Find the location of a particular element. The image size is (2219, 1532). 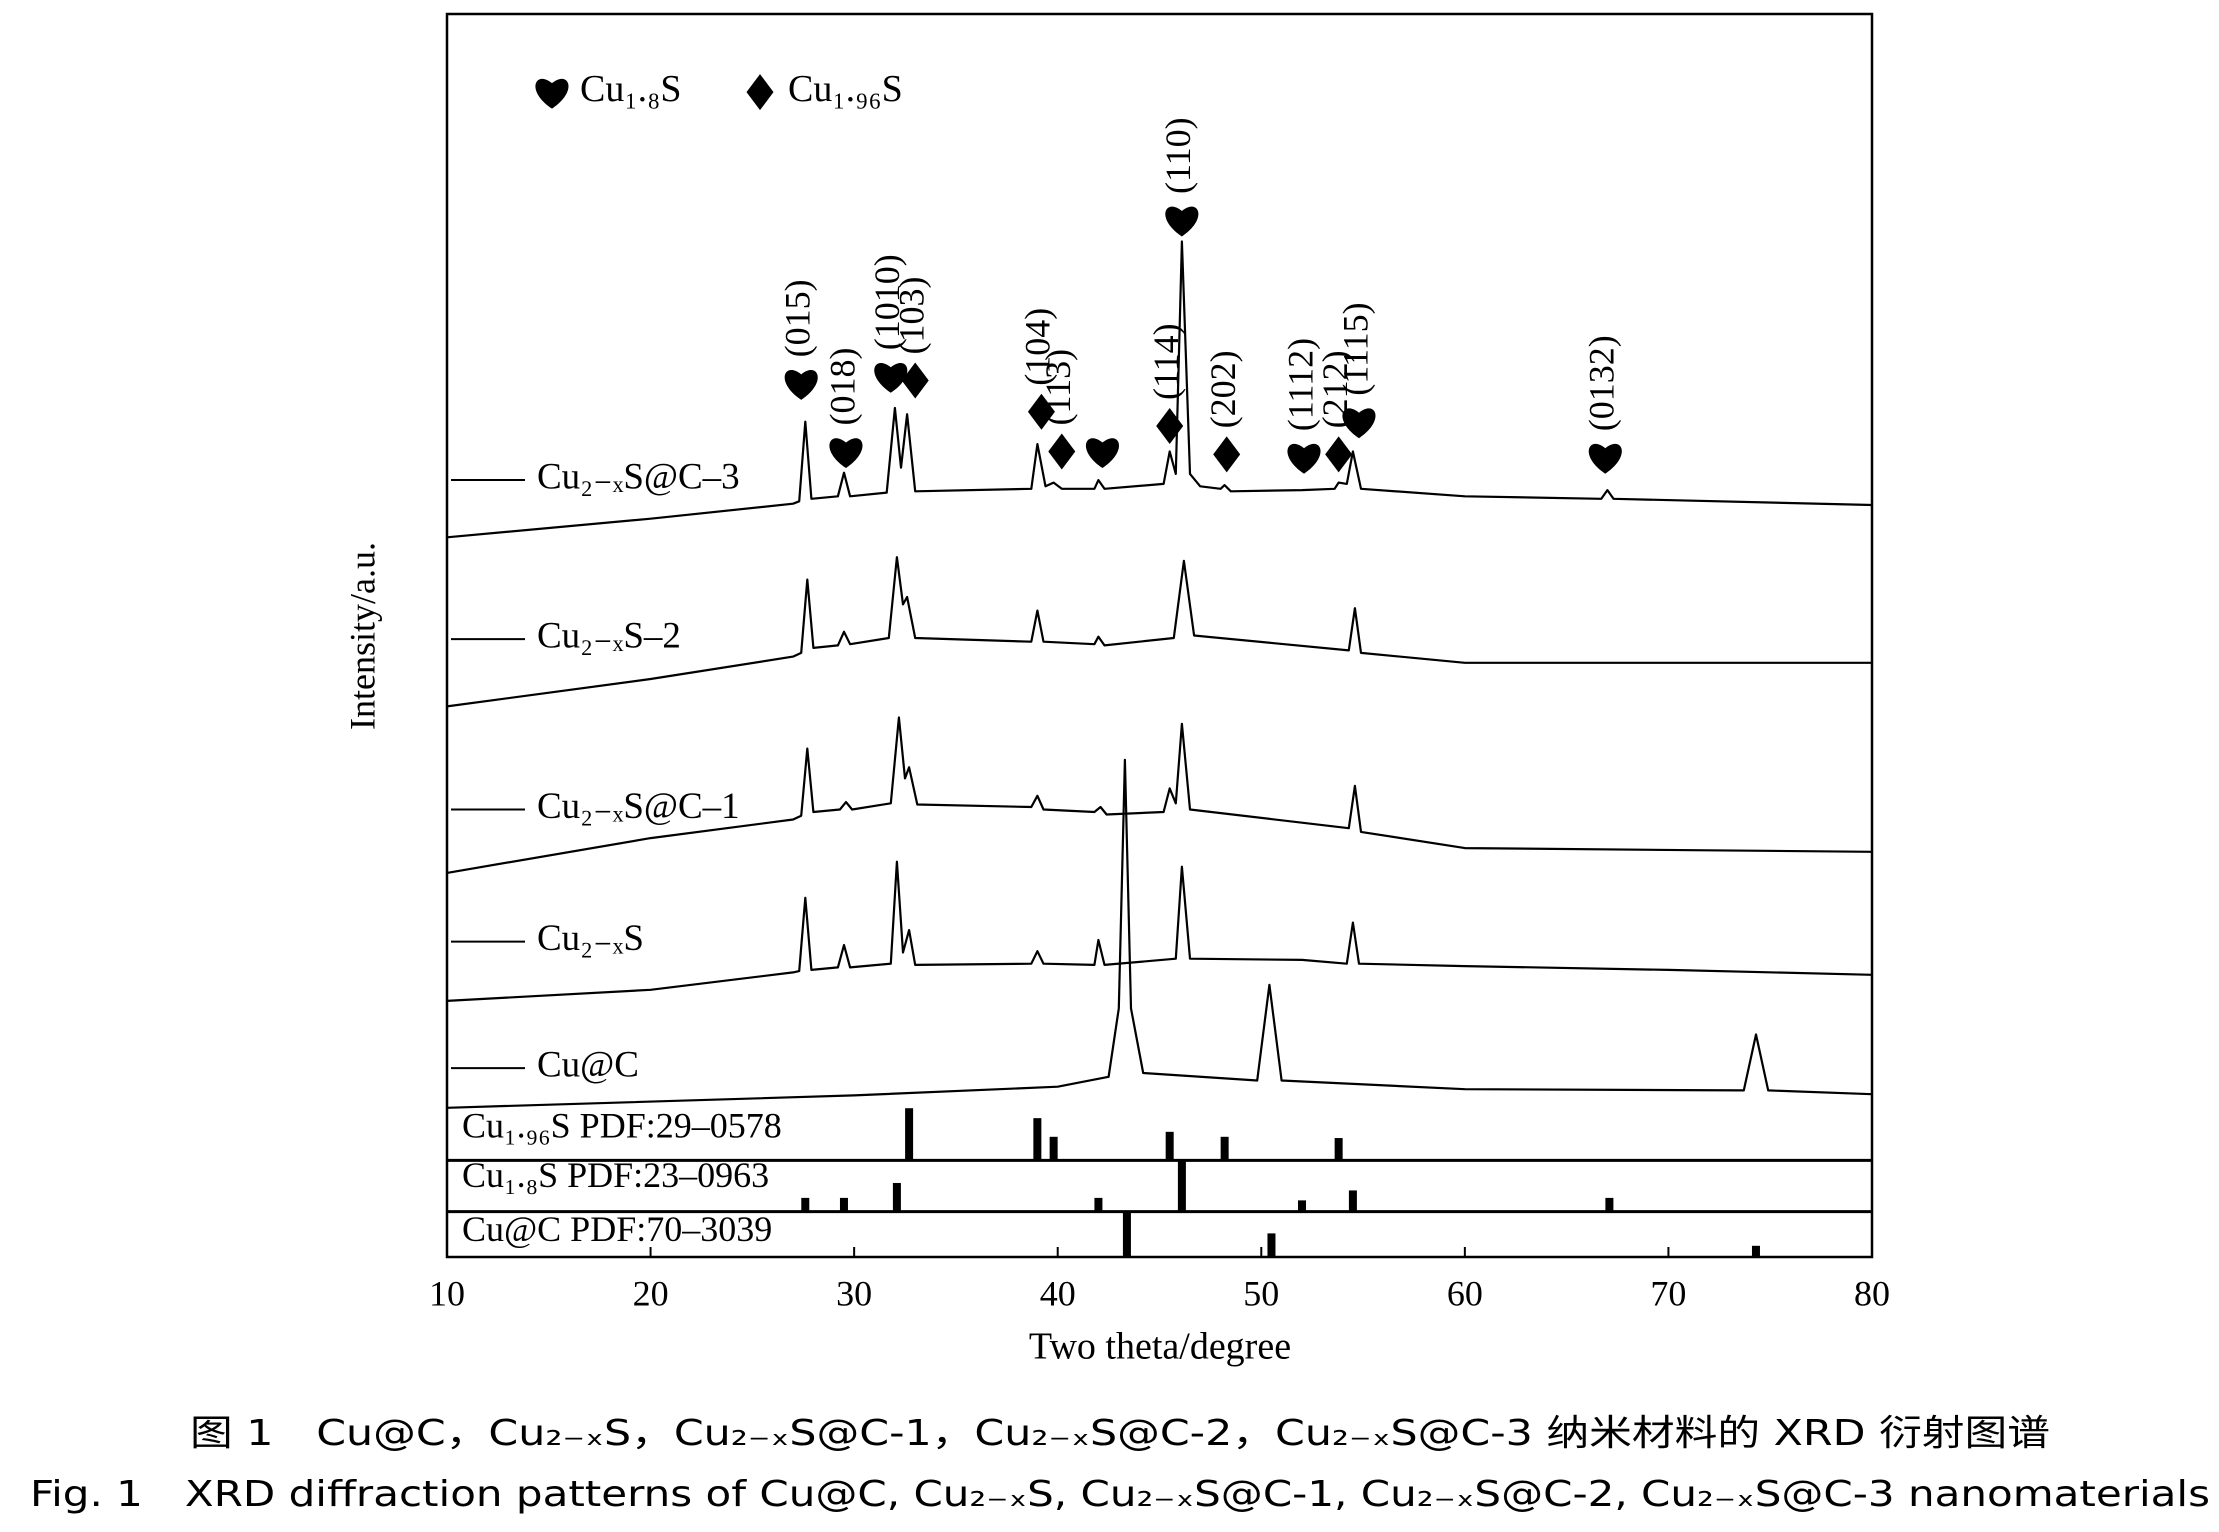

reference-label: Cu@C PDF:70–3039 is located at coordinates (617, 1229).